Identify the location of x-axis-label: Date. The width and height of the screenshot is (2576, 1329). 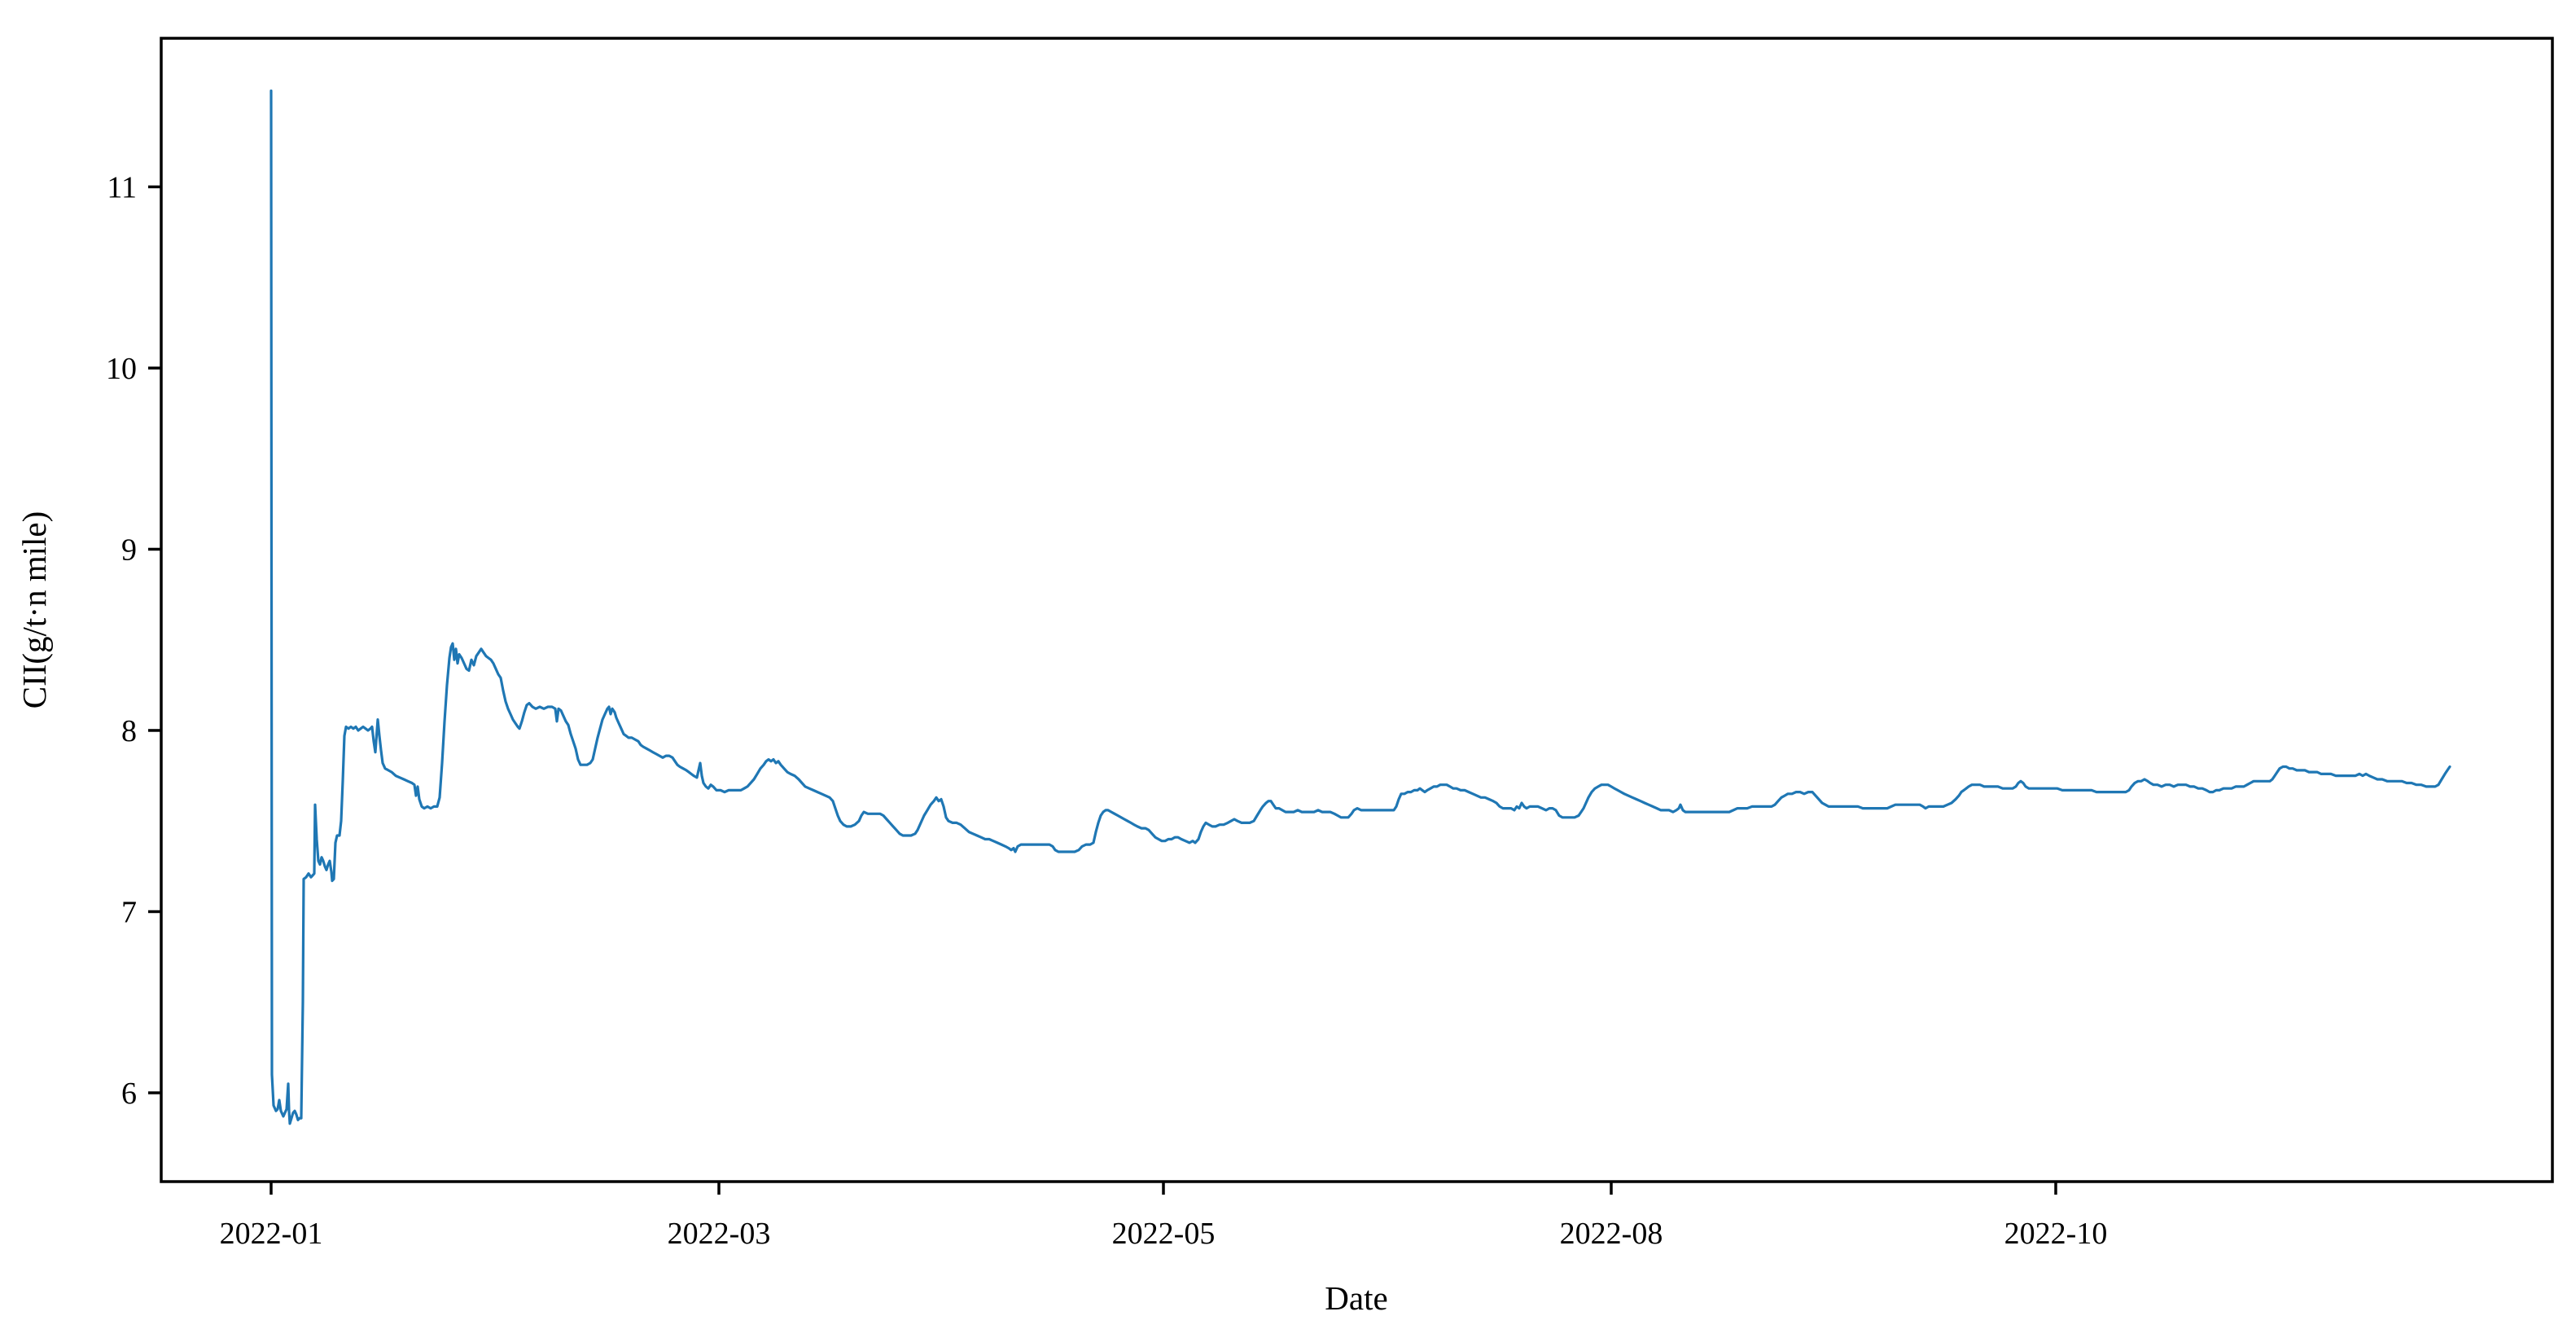
(1356, 1298).